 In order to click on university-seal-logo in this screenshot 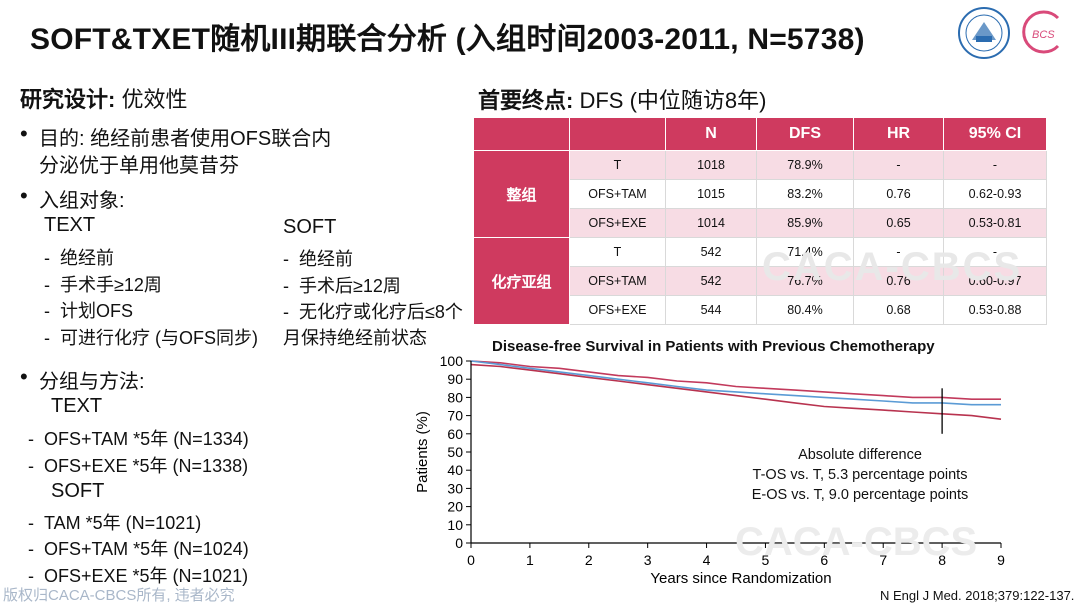, I will do `click(984, 33)`.